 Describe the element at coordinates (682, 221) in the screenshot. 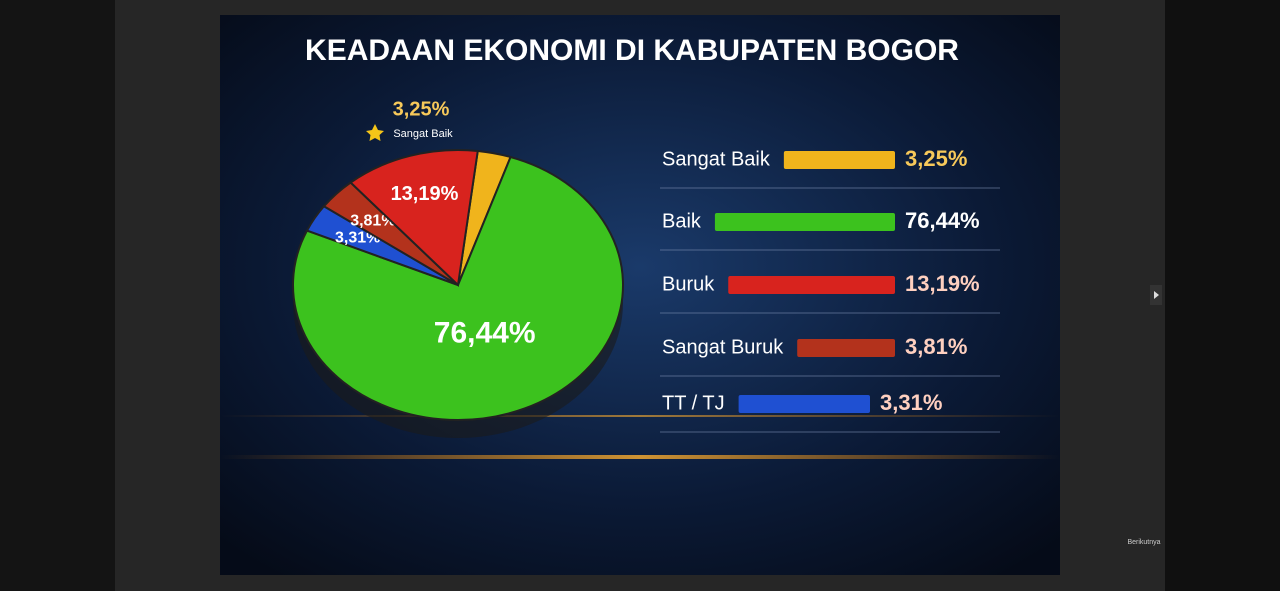

I see `legend-label: Baik` at that location.